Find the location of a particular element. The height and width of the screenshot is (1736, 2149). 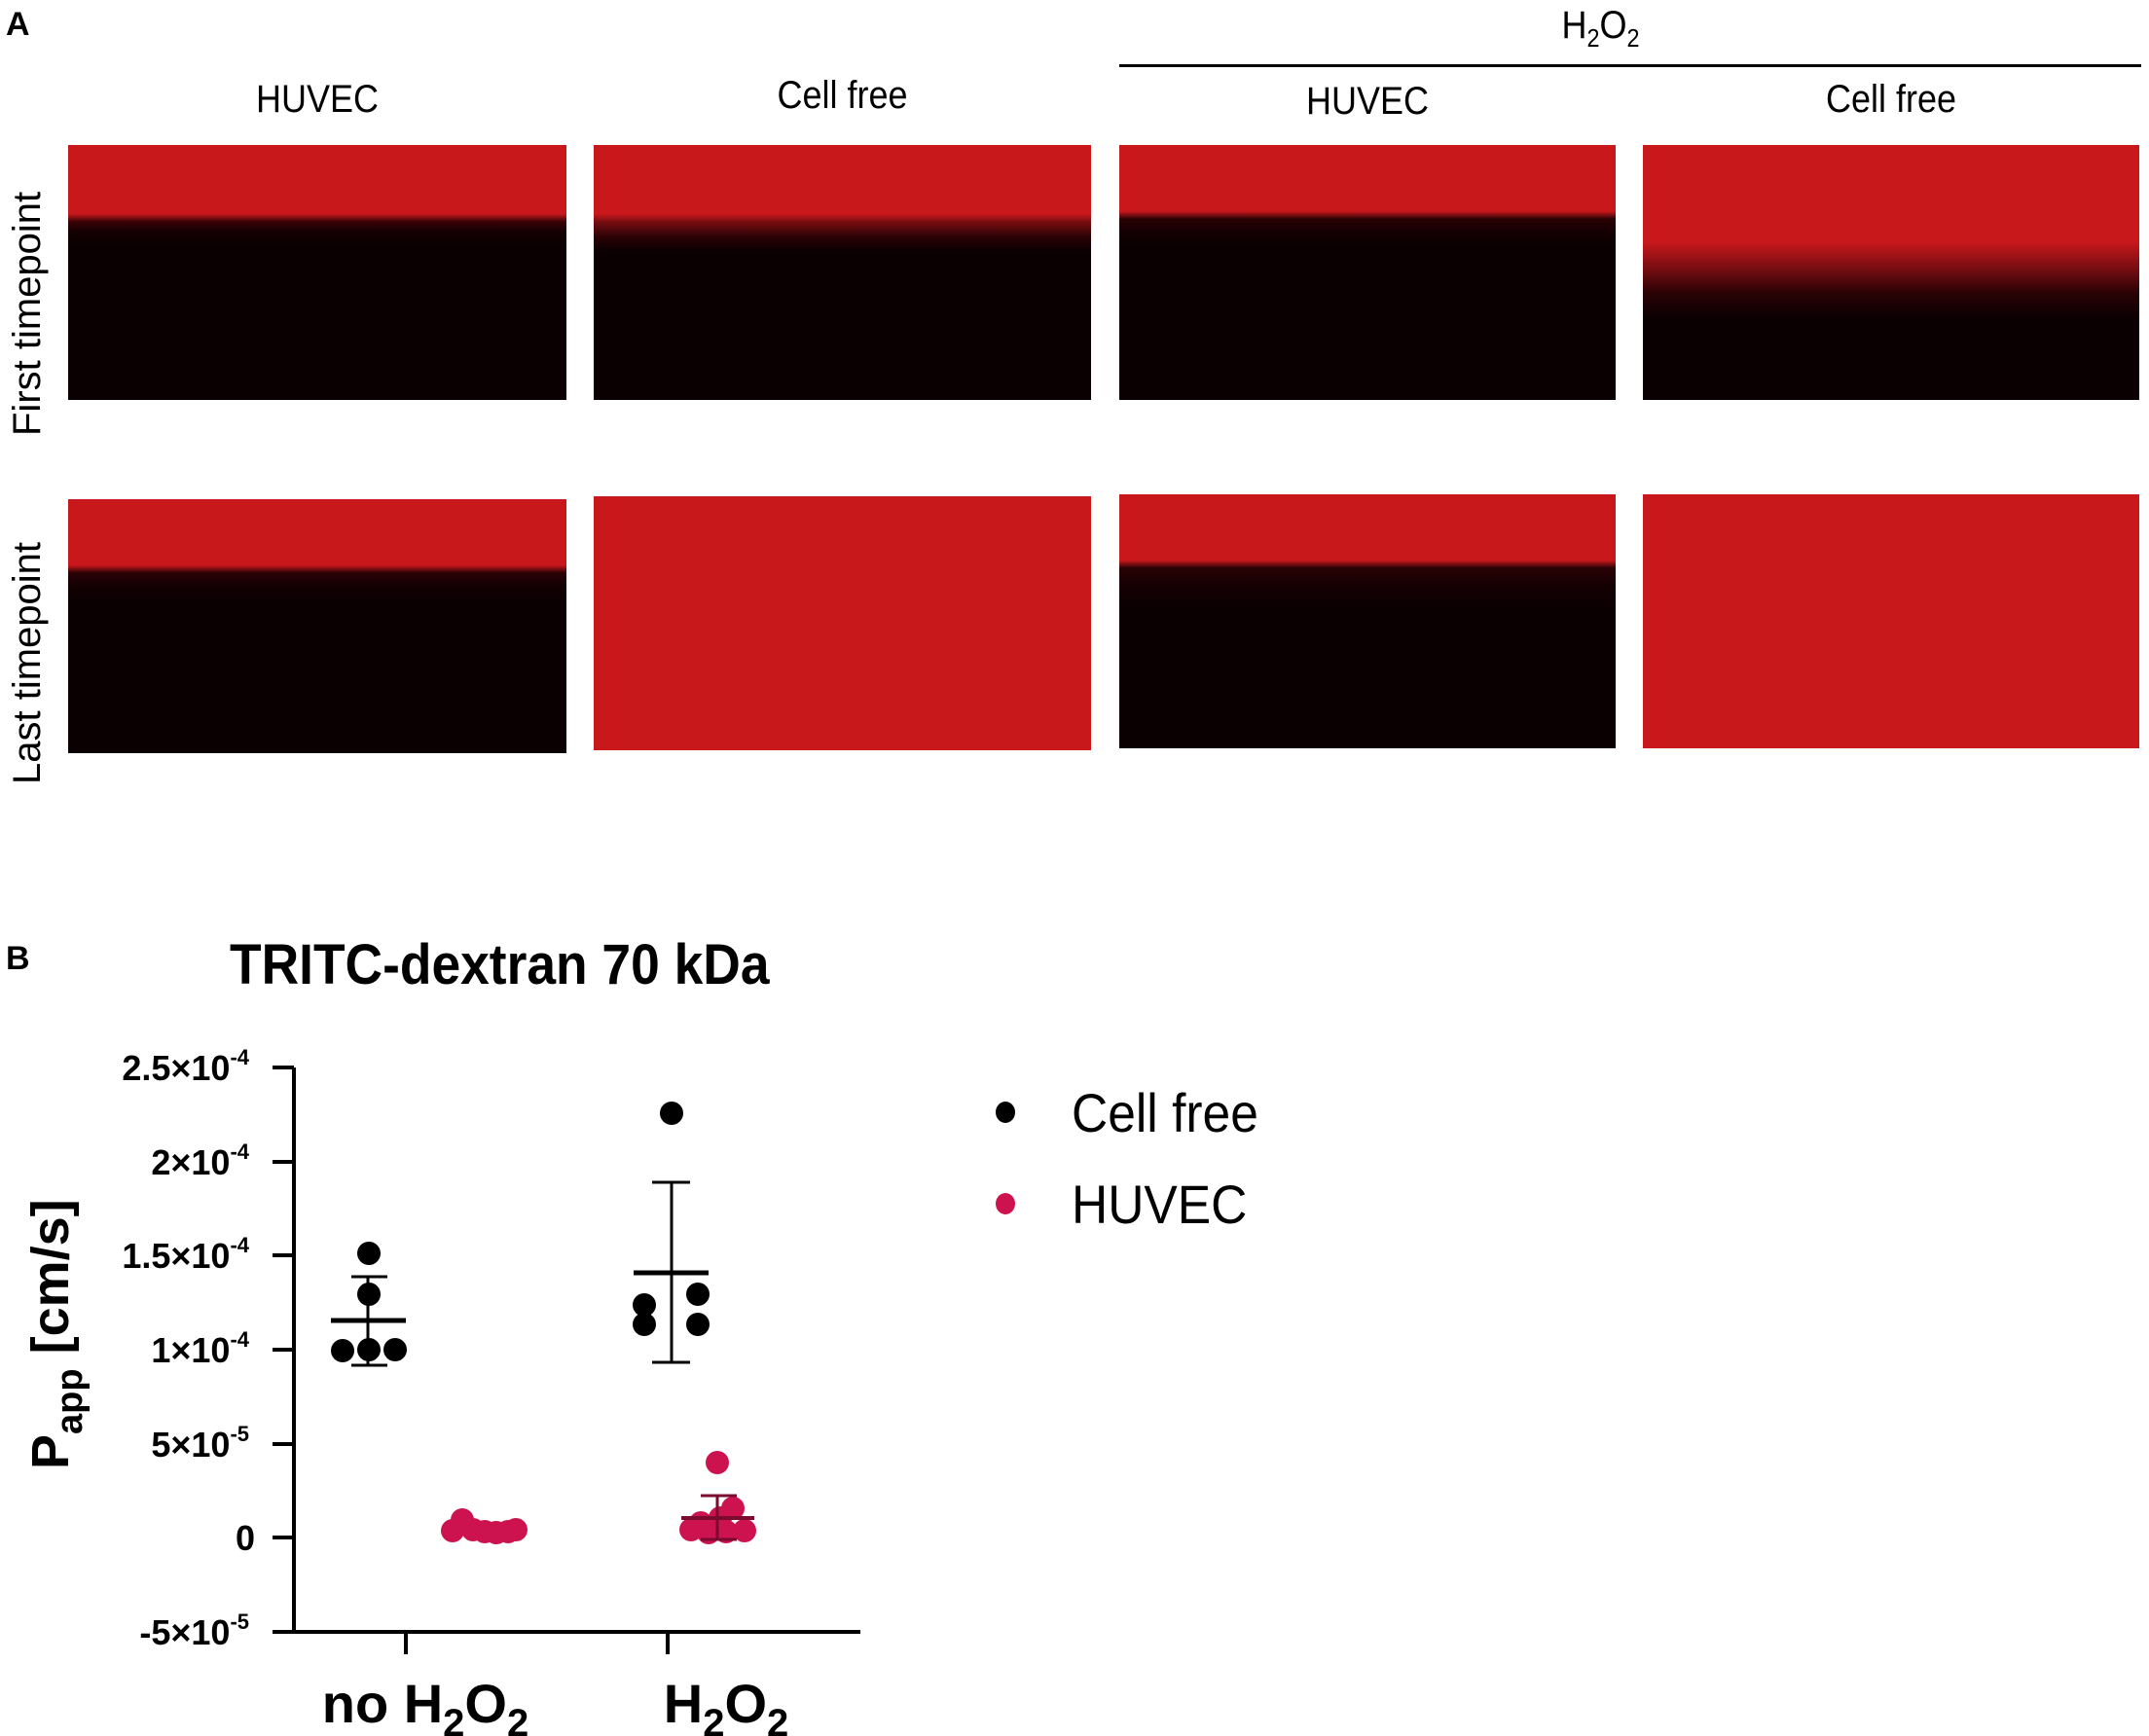

header-sub1: 2 is located at coordinates (1593, 38).